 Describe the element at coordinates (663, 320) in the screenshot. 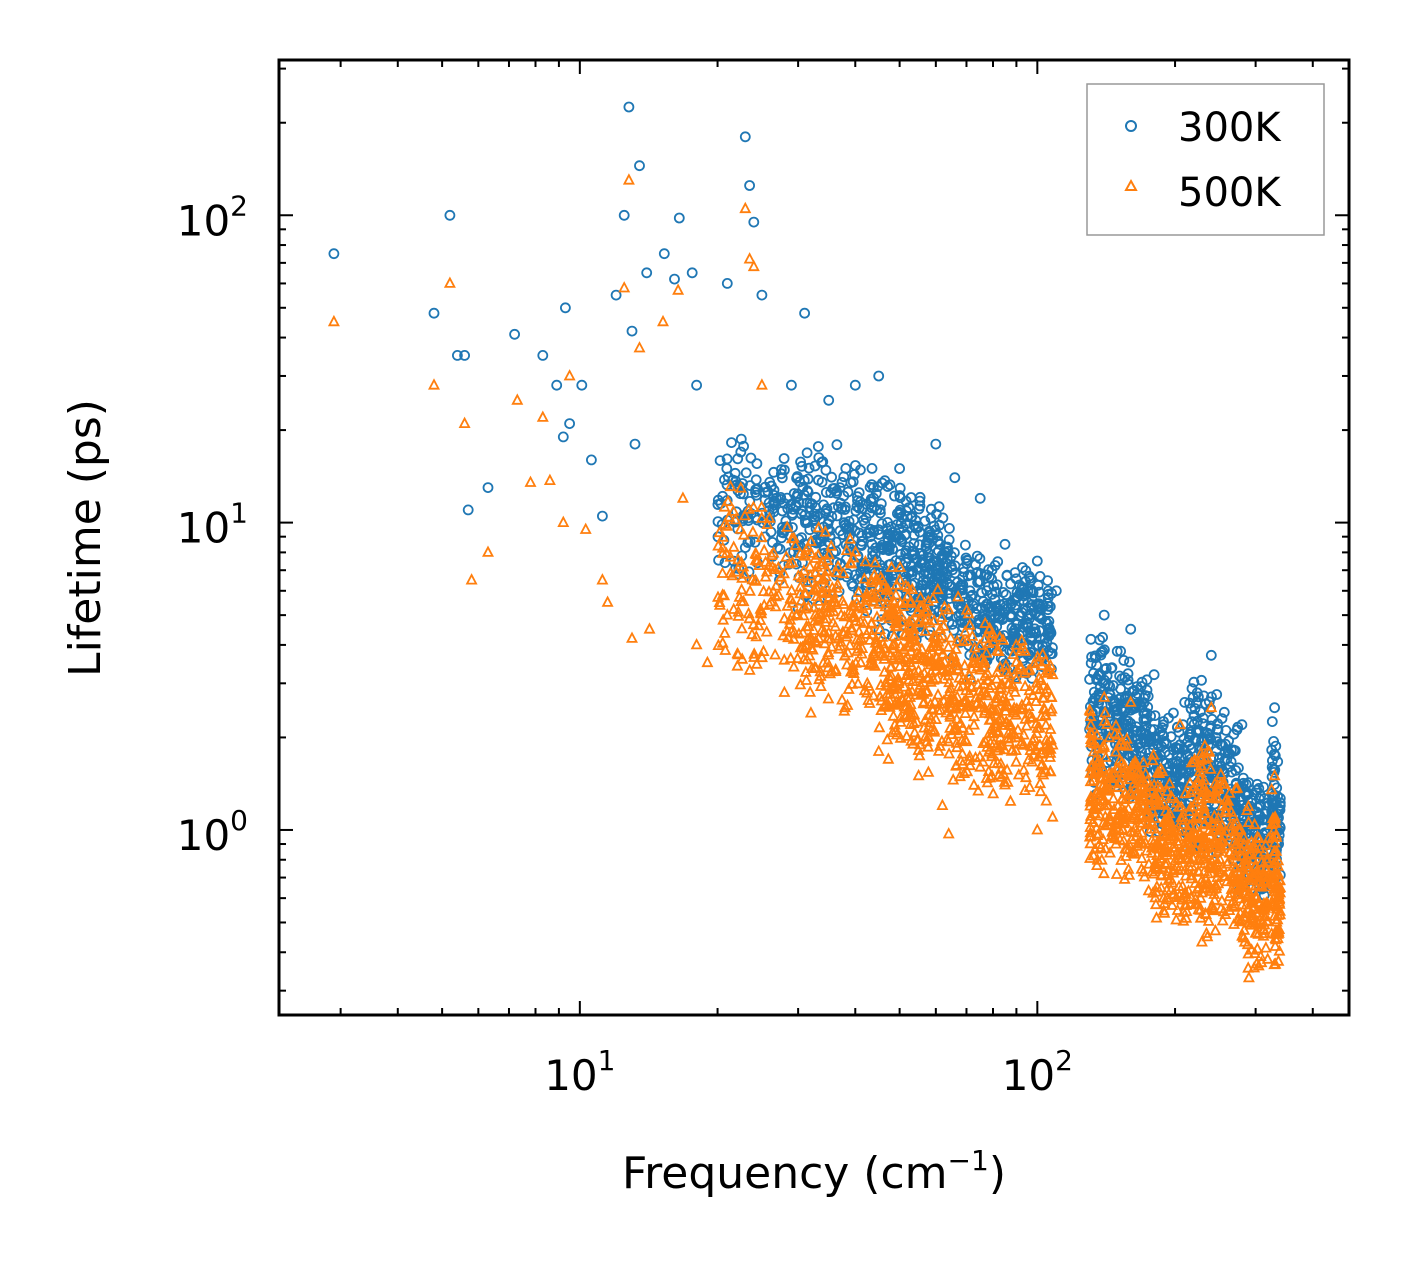

I see `point-500k-1980` at that location.